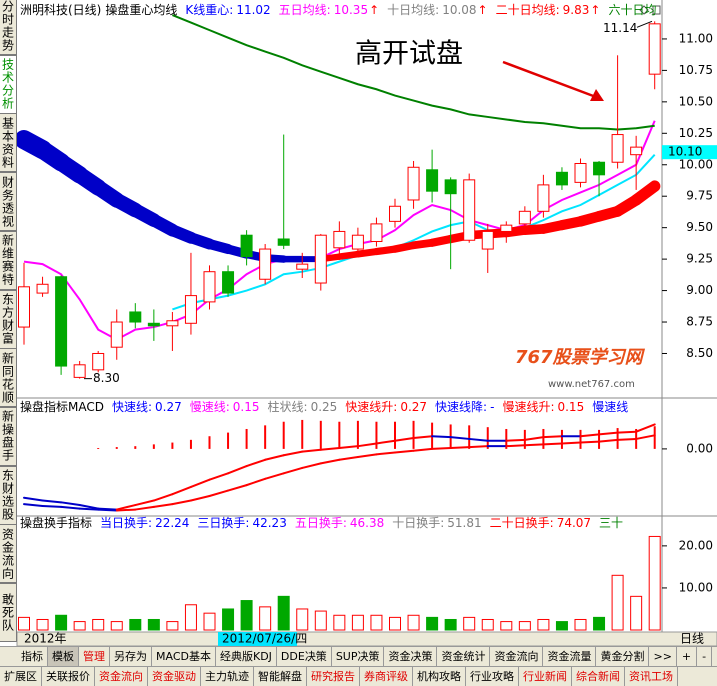  What do you see at coordinates (304, 656) in the screenshot?
I see `toolbar-button: DDE决策` at bounding box center [304, 656].